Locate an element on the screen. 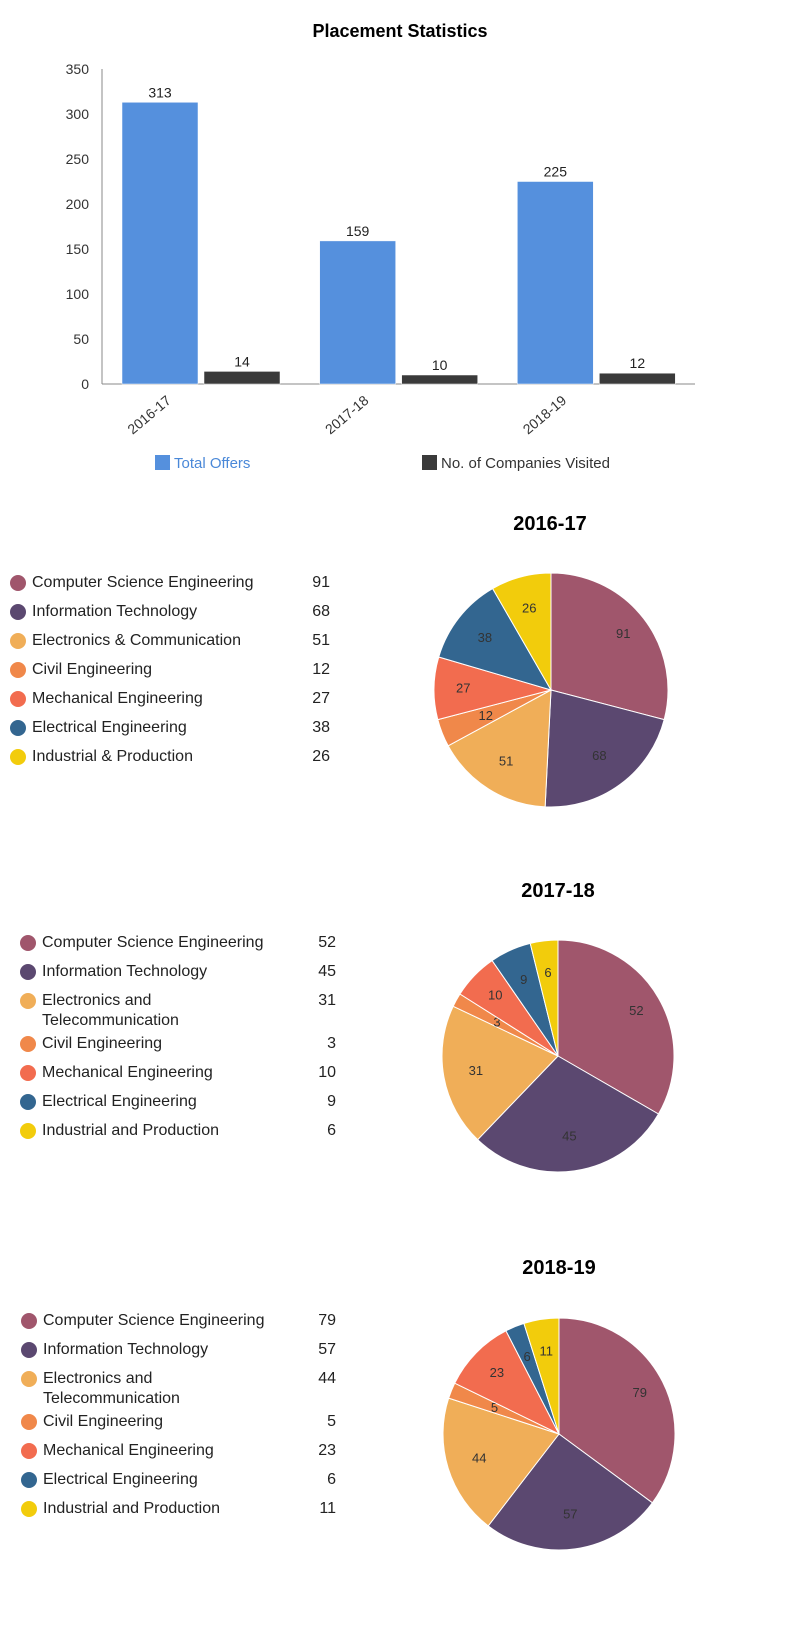 This screenshot has height=1631, width=800. pie-slice-label: 45 is located at coordinates (569, 1135).